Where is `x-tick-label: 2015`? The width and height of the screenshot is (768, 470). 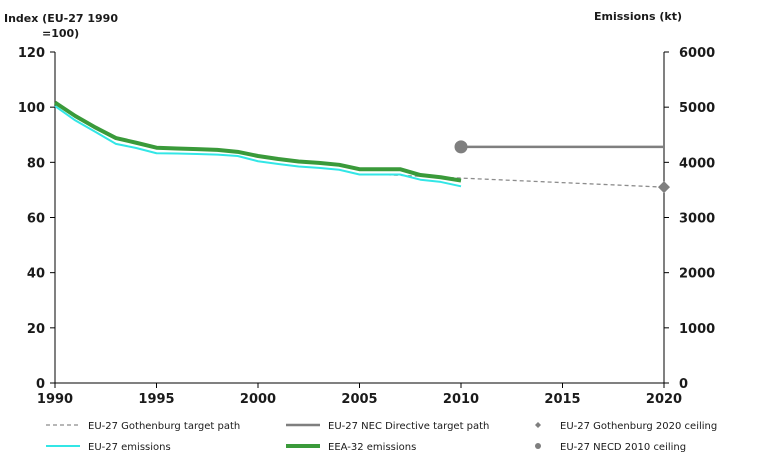
x-tick-label: 2015 is located at coordinates (562, 399).